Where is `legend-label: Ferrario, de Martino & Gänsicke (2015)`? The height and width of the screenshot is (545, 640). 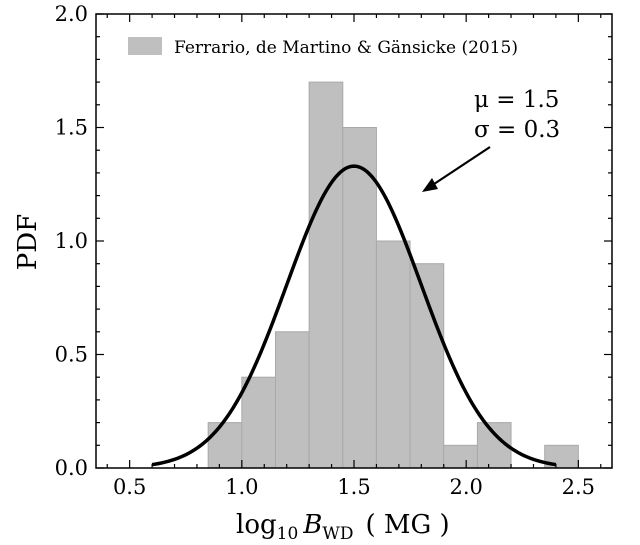
legend-label: Ferrario, de Martino & Gänsicke (2015) is located at coordinates (346, 48).